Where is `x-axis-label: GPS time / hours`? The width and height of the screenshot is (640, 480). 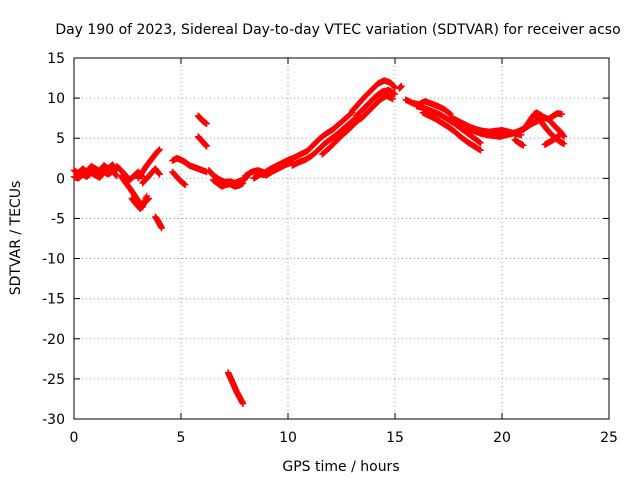
x-axis-label: GPS time / hours is located at coordinates (340, 467).